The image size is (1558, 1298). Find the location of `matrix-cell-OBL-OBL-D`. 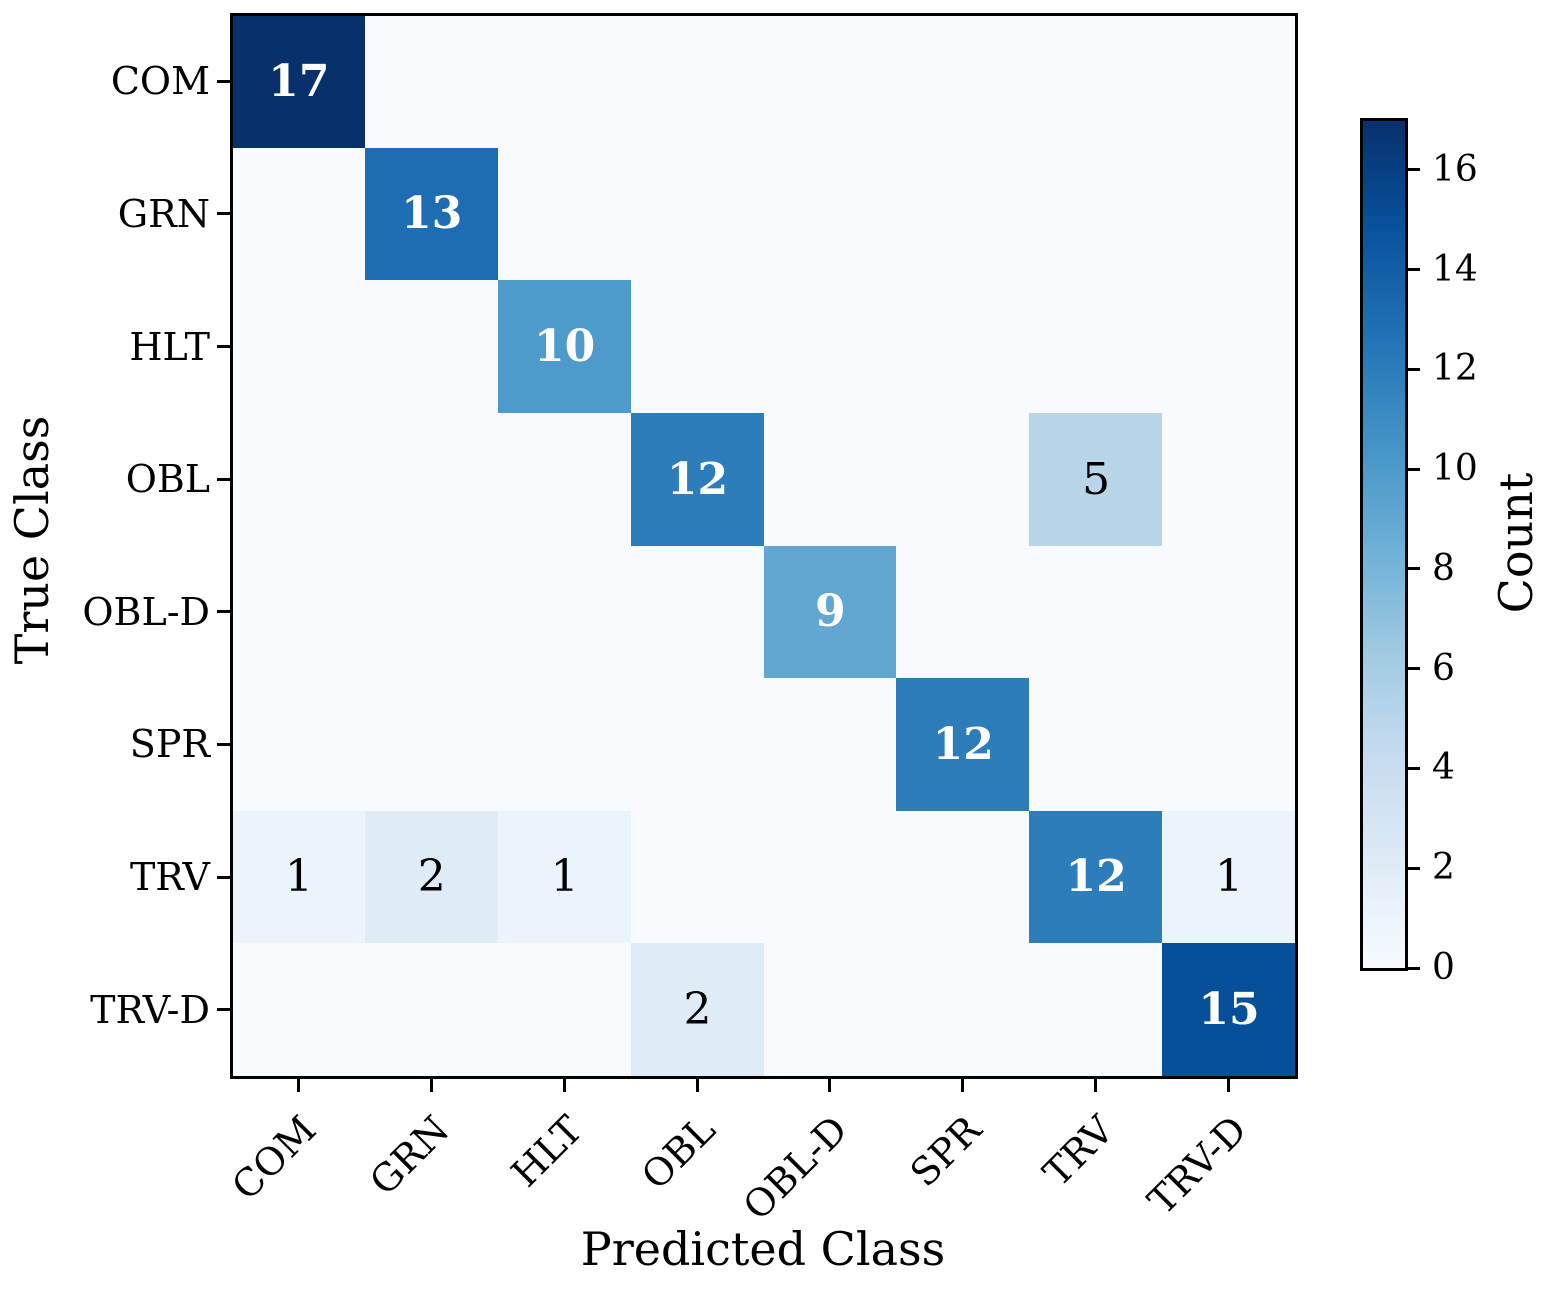

matrix-cell-OBL-OBL-D is located at coordinates (830, 479).